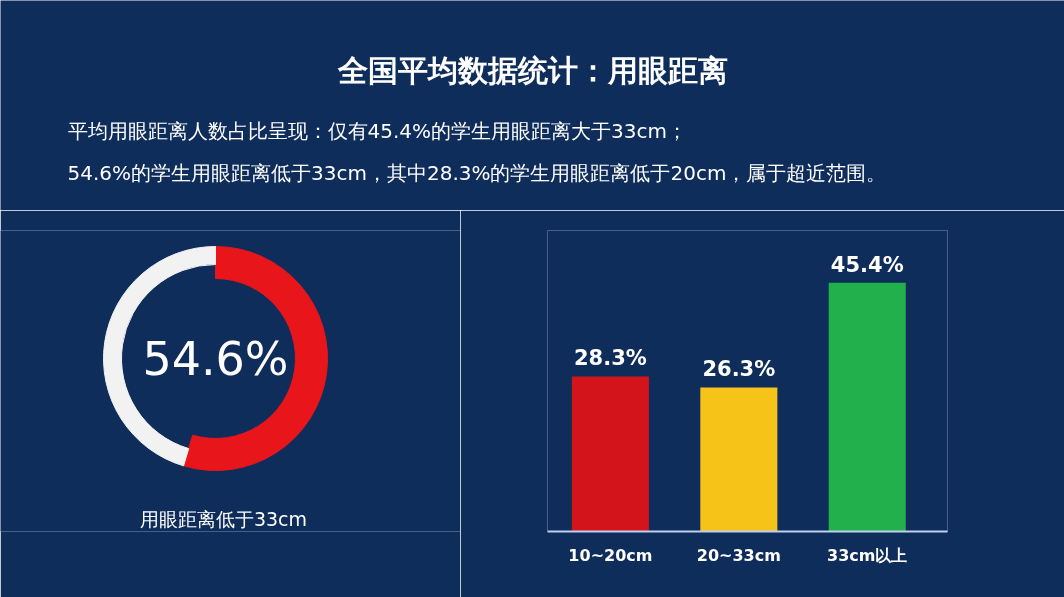  What do you see at coordinates (610, 555) in the screenshot?
I see `x-tick-label: 10~20cm` at bounding box center [610, 555].